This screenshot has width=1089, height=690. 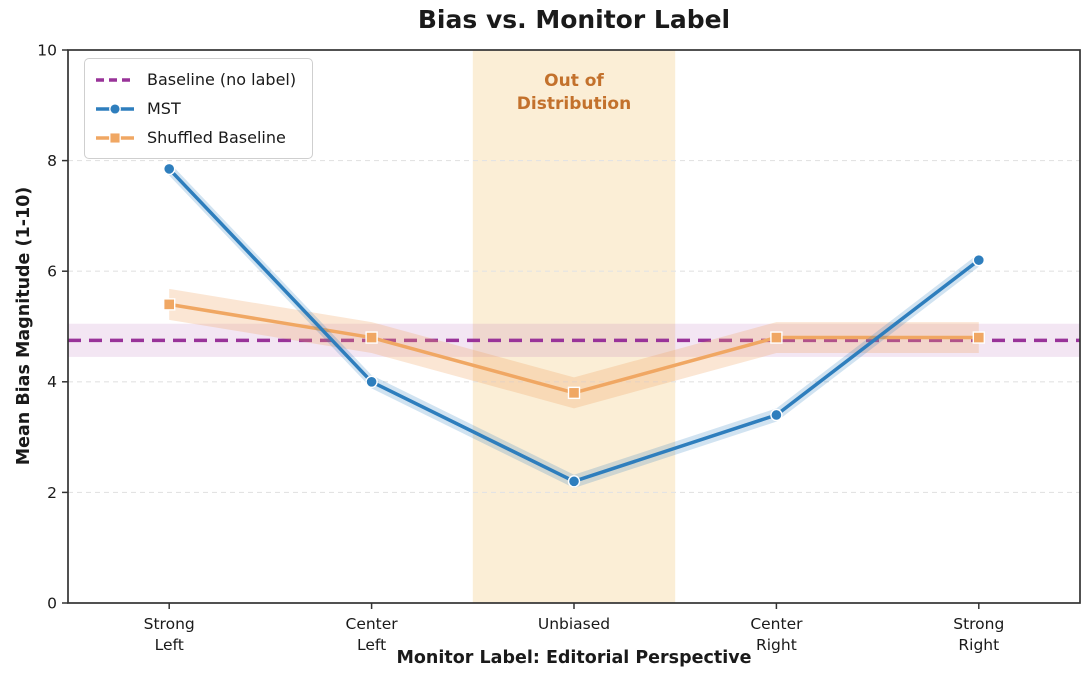 I want to click on x-axis-label: Monitor Label: Editorial Perspective, so click(x=574, y=658).